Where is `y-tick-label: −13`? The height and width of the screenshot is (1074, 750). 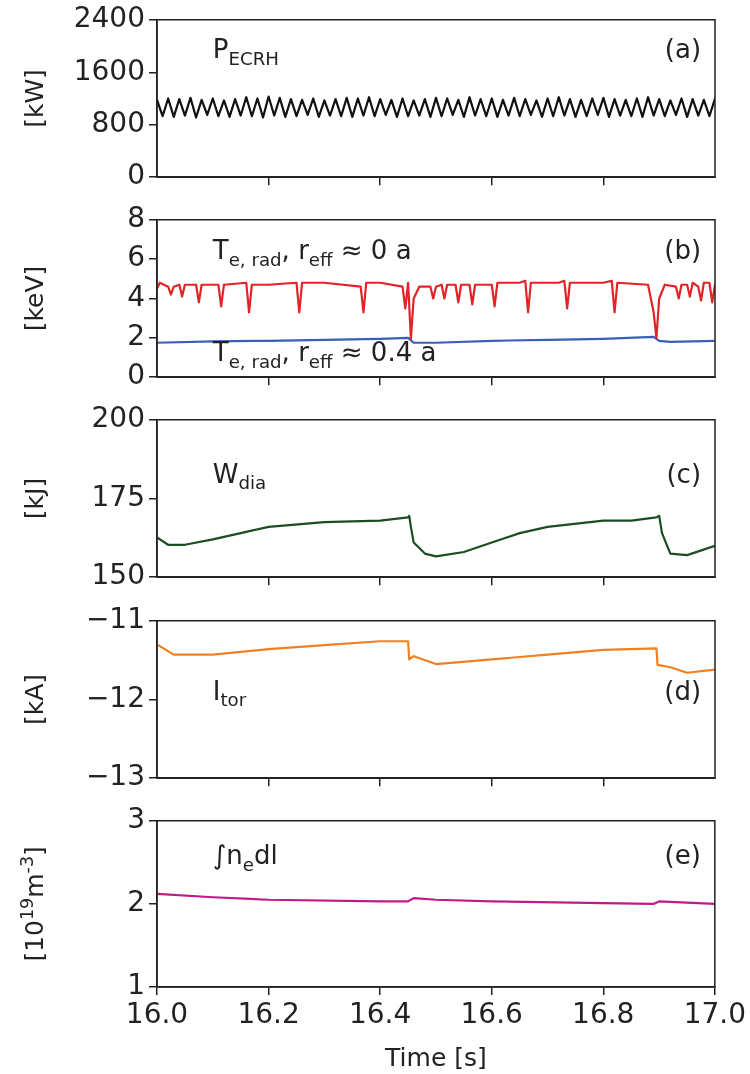
y-tick-label: −13 is located at coordinates (115, 776).